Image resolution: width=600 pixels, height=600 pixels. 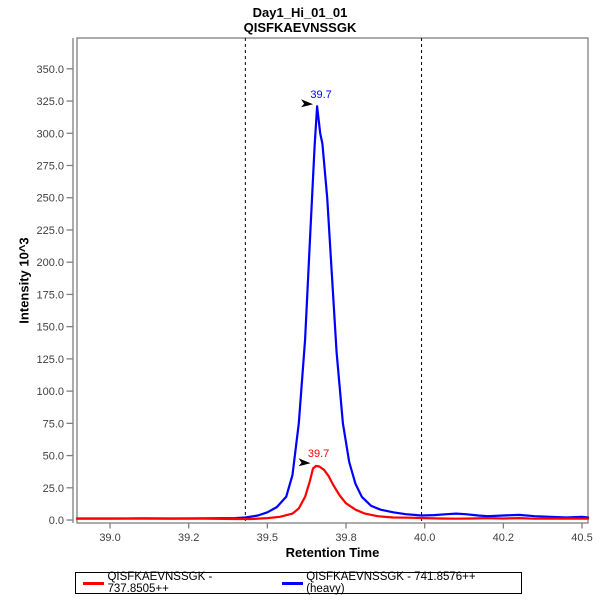 I want to click on y-tick-label: 125.0, so click(x=50, y=360).